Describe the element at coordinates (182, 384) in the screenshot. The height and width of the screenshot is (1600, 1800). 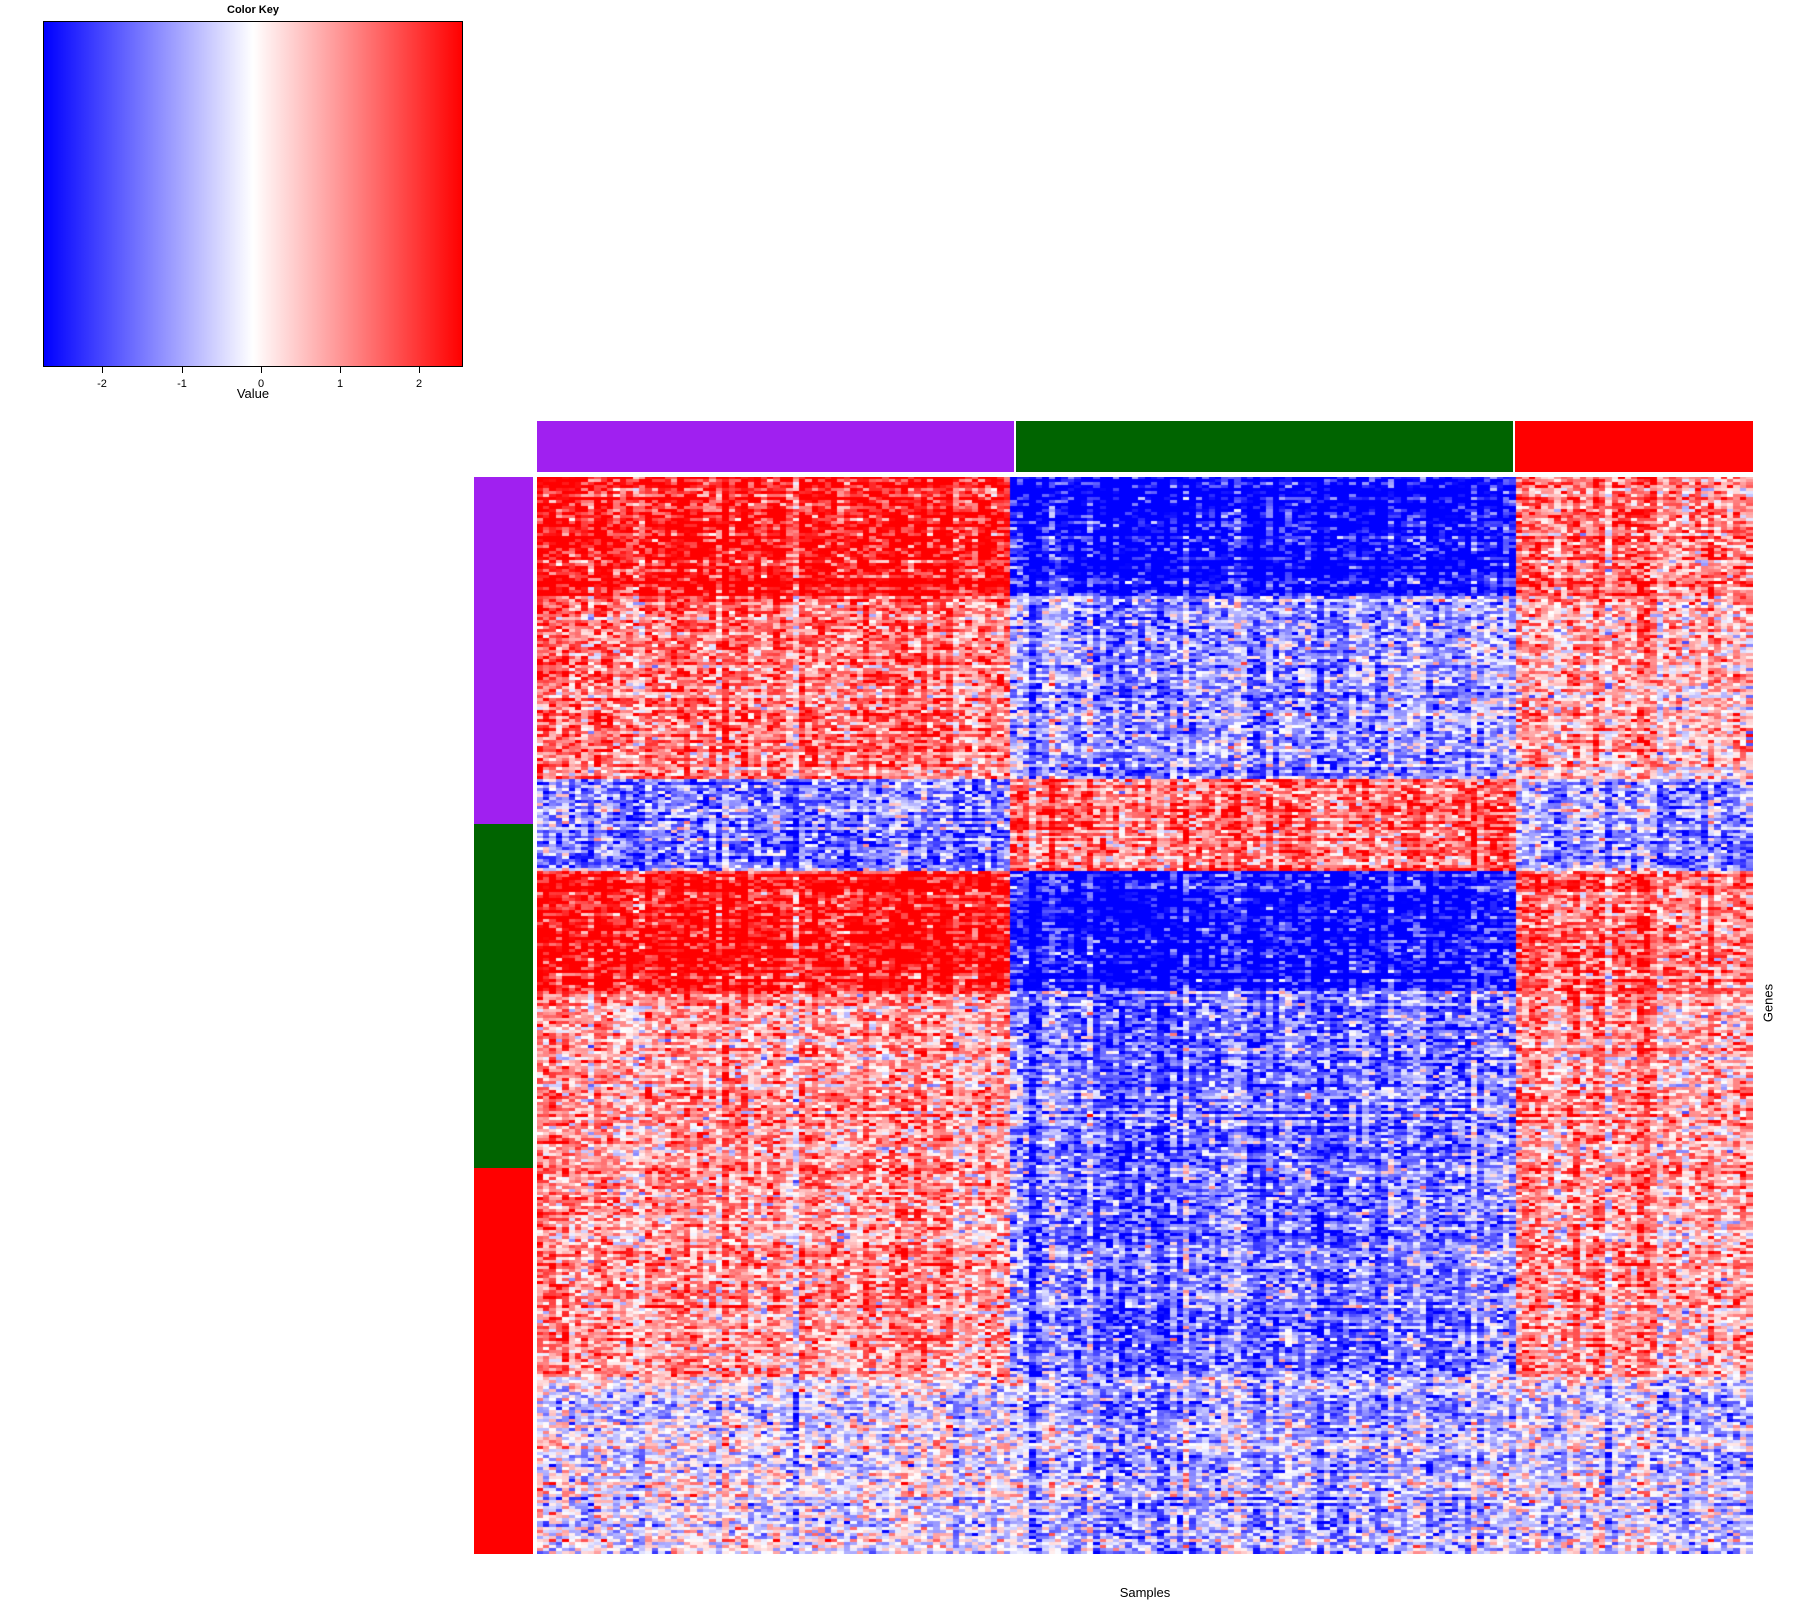
I see `color-key-tick-label: -1` at that location.